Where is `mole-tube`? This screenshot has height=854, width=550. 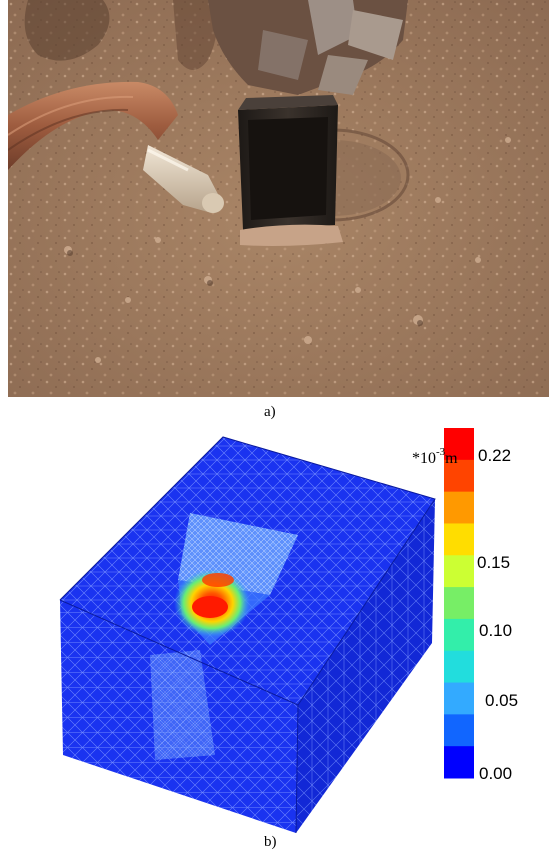
mole-tube is located at coordinates (183, 179).